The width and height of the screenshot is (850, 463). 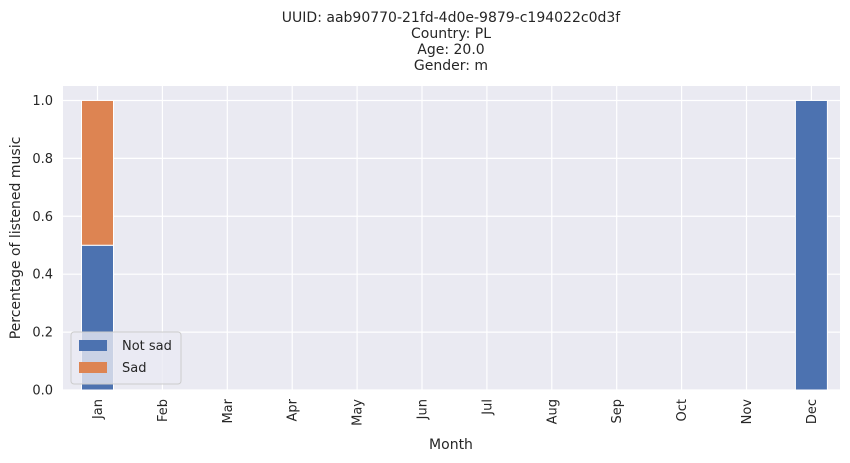 I want to click on y-tick-label-2: 0.4, so click(x=42, y=275).